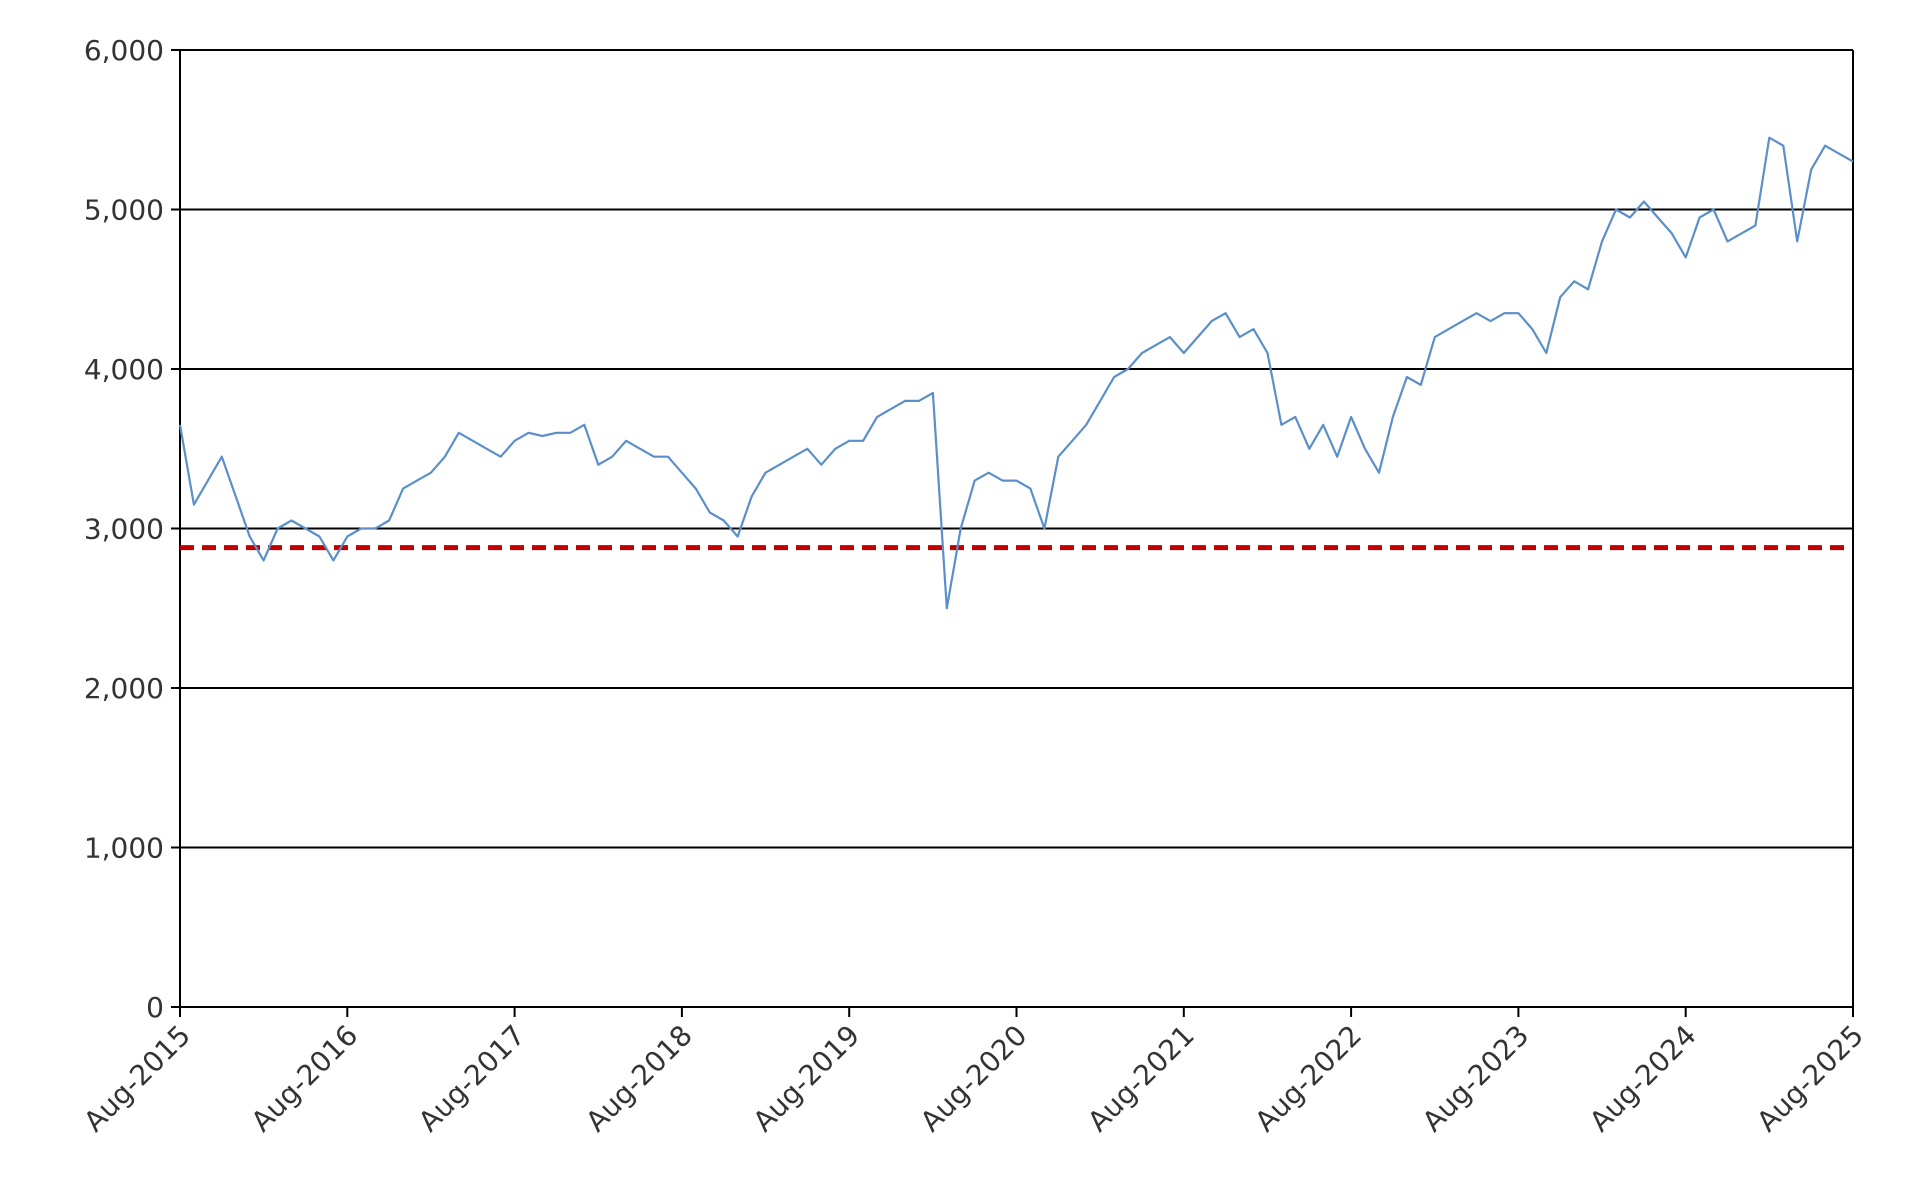  What do you see at coordinates (305, 1079) in the screenshot?
I see `x-tick-label: Aug-2016` at bounding box center [305, 1079].